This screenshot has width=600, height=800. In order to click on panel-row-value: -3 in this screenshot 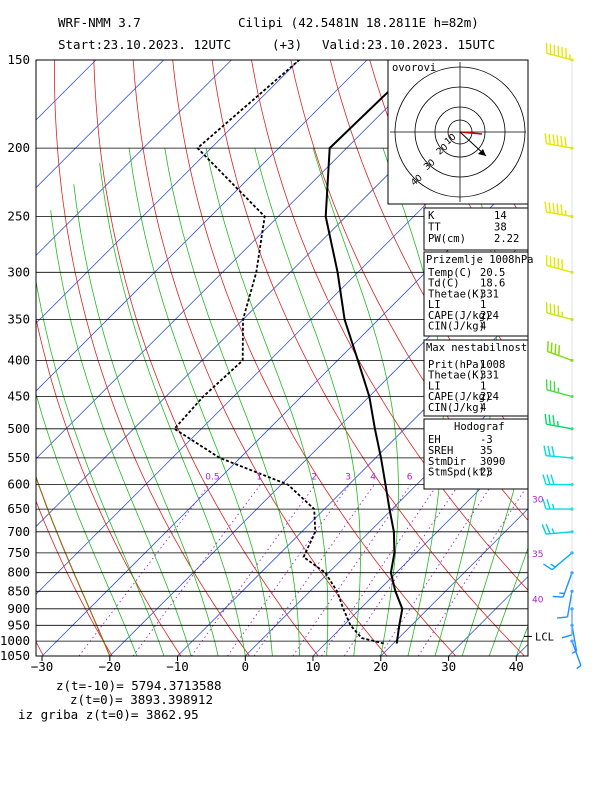, I will do `click(486, 440)`.